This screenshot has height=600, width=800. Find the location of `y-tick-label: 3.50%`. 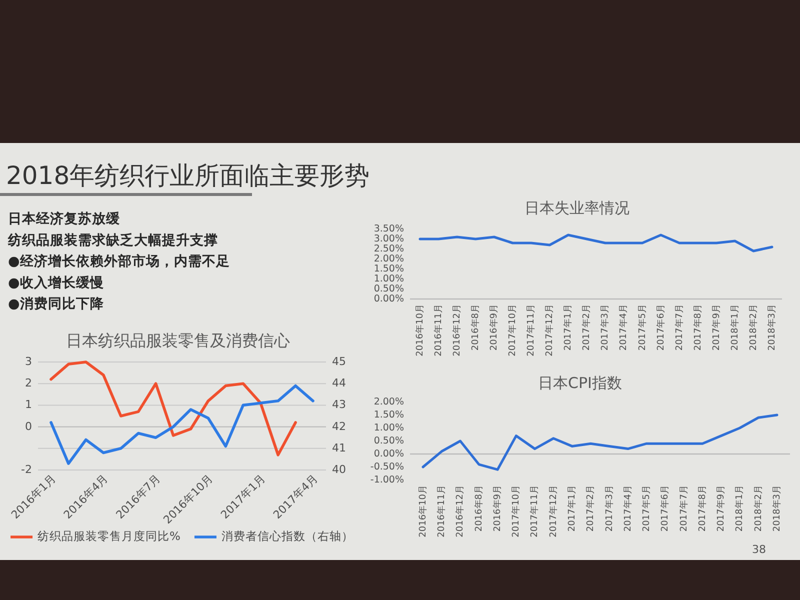

y-tick-label: 3.50% is located at coordinates (389, 229).